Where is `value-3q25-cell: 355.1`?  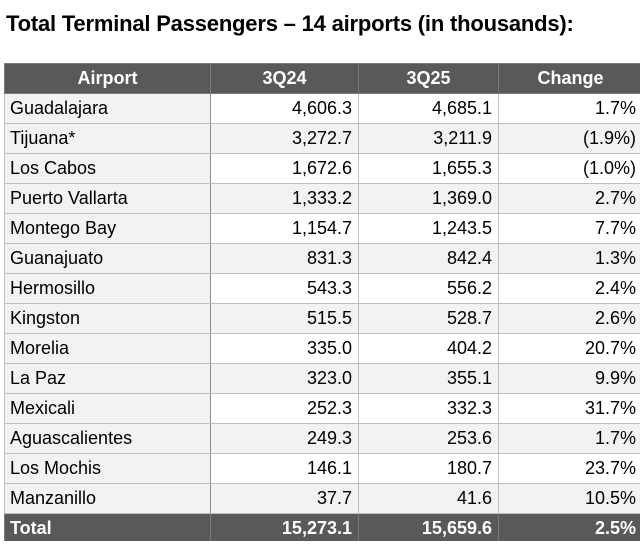
value-3q25-cell: 355.1 is located at coordinates (428, 378).